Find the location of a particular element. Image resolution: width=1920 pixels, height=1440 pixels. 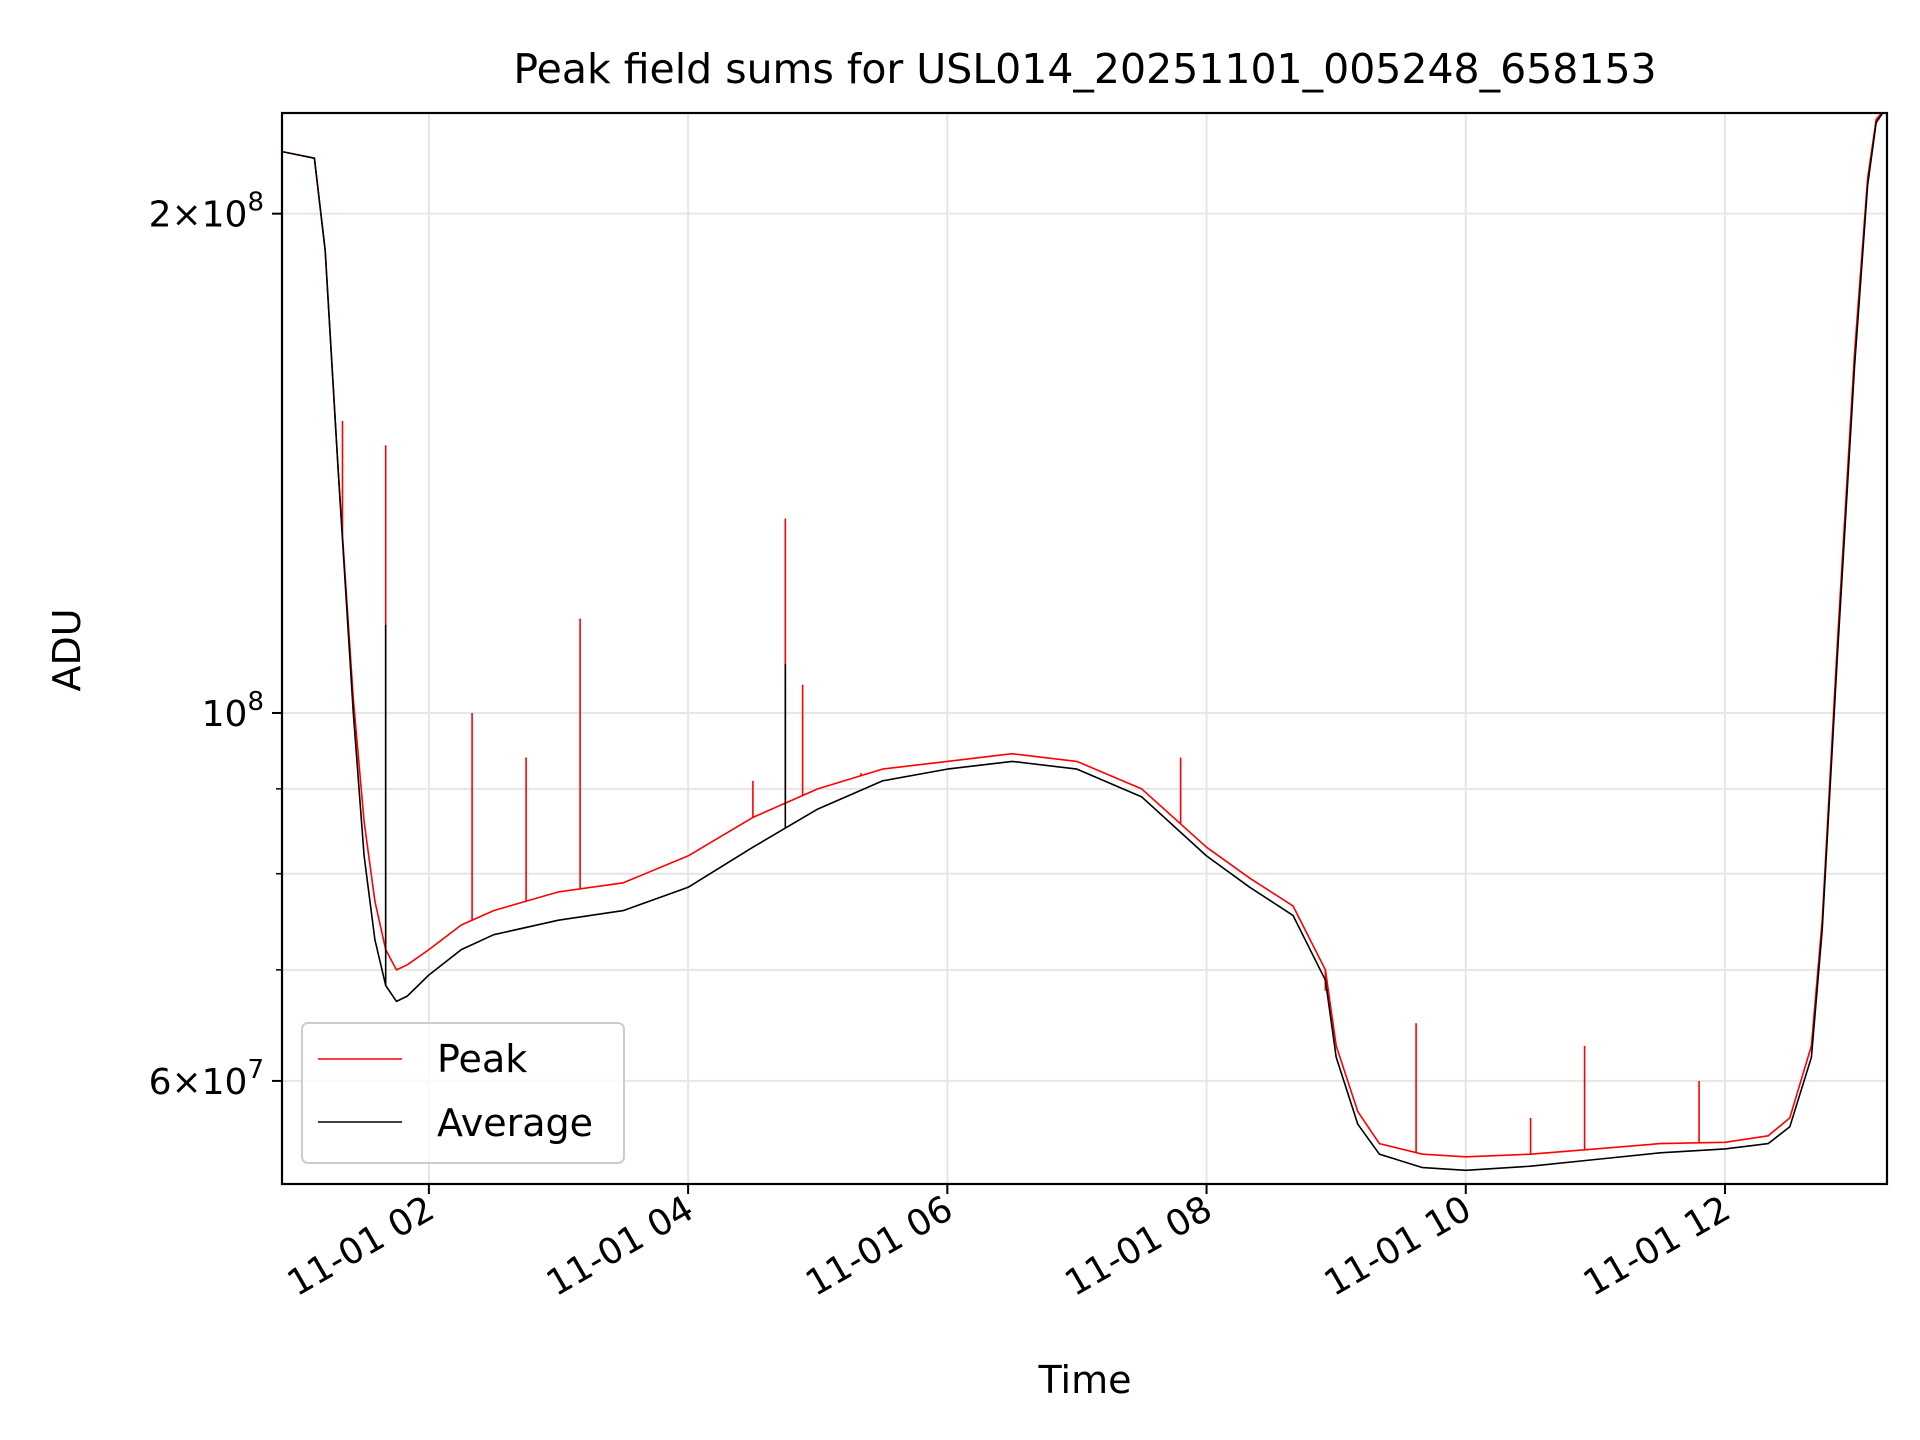

legend-text-peak: Peak is located at coordinates (482, 1059).